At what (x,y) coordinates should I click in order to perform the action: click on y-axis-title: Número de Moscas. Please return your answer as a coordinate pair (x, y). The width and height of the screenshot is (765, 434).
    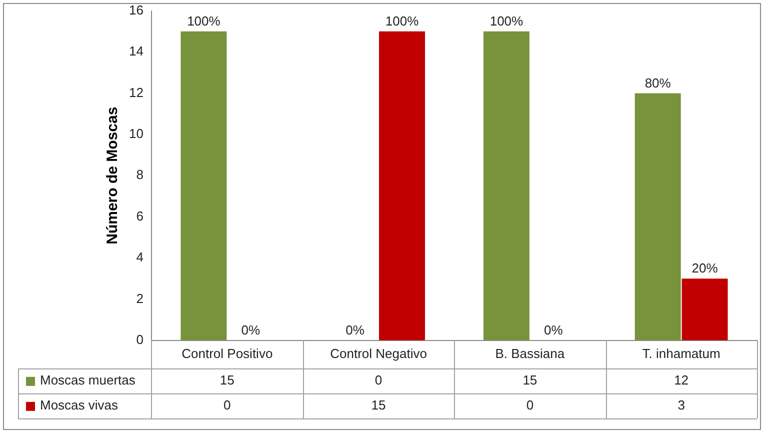
    Looking at the image, I should click on (113, 175).